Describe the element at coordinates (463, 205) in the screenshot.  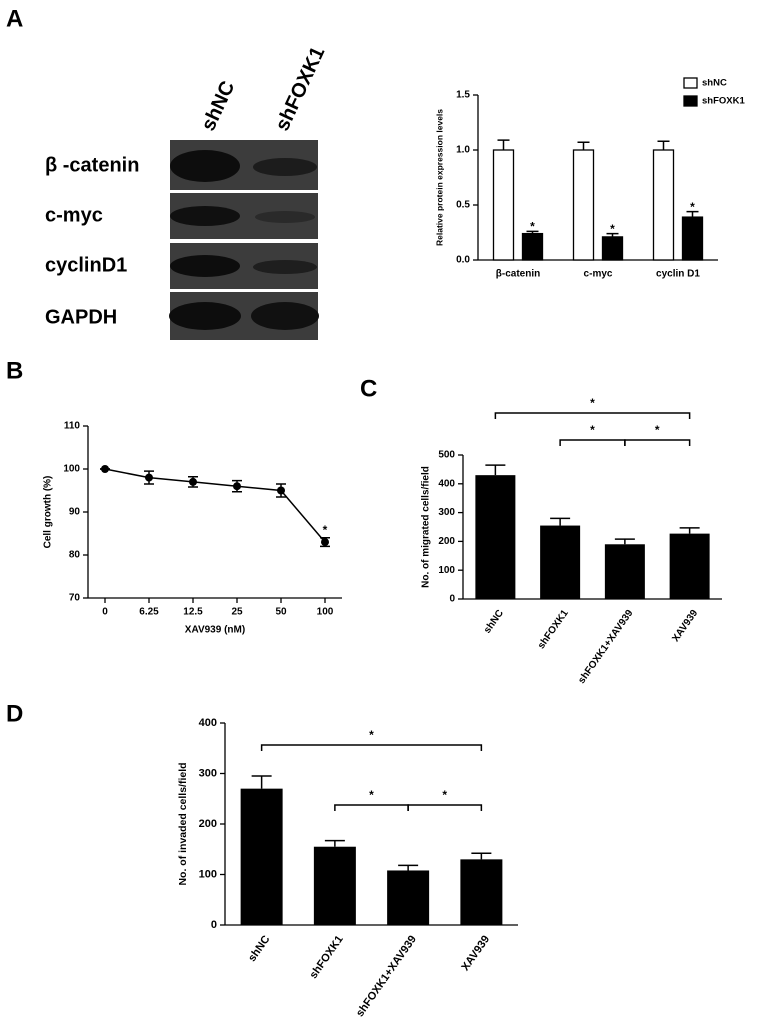
I see `y-tick-label: 0.5` at that location.